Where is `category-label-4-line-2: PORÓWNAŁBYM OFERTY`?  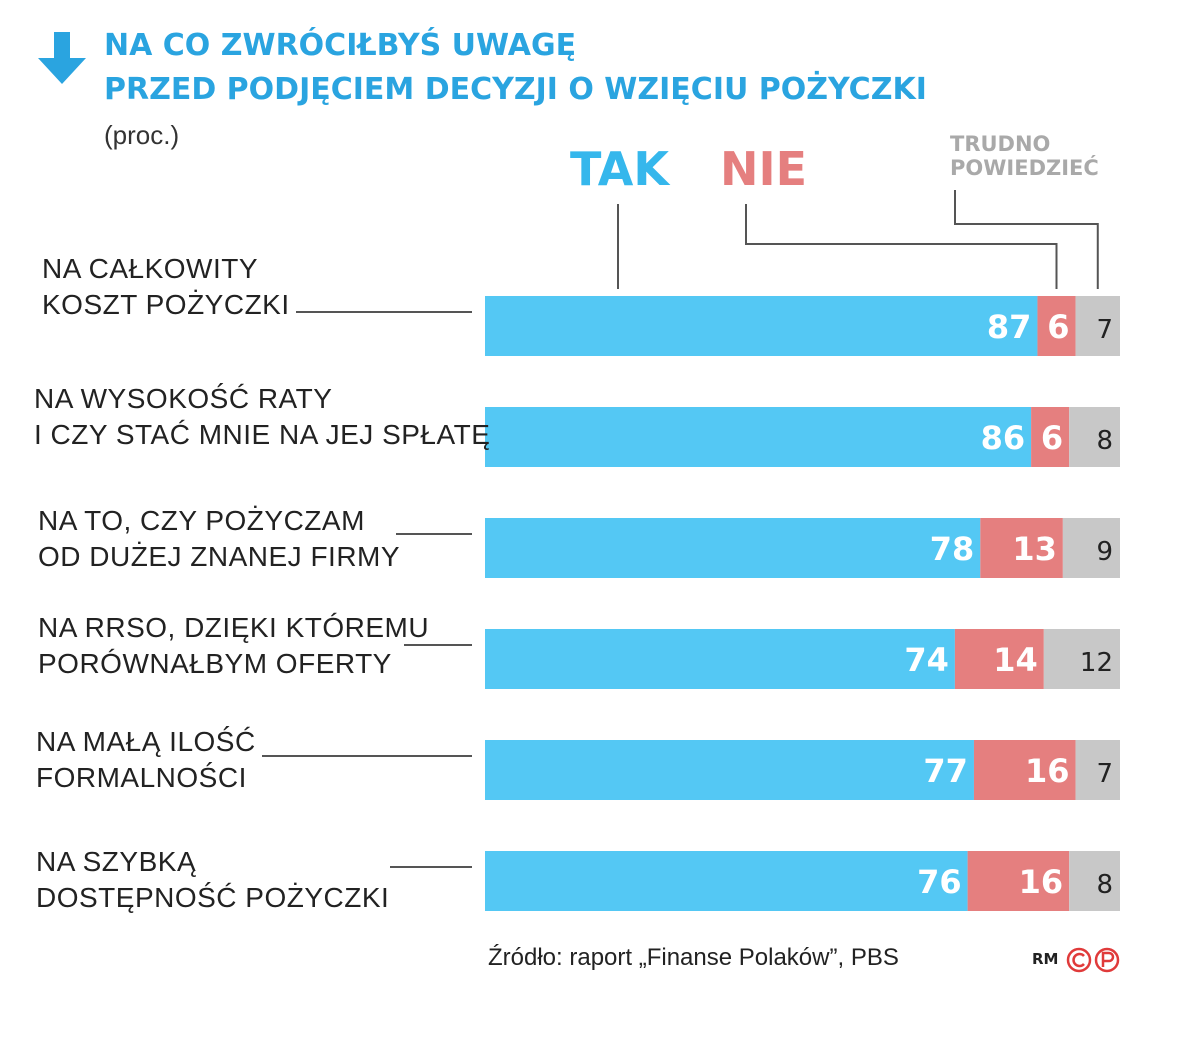
category-label-4-line-2: PORÓWNAŁBYM OFERTY is located at coordinates (215, 663).